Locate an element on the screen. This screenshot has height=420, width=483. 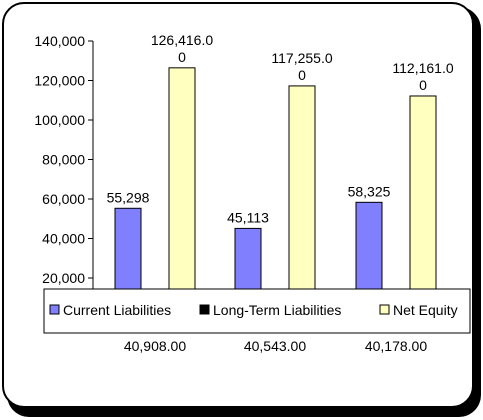
data-label: 58,325 is located at coordinates (369, 191).